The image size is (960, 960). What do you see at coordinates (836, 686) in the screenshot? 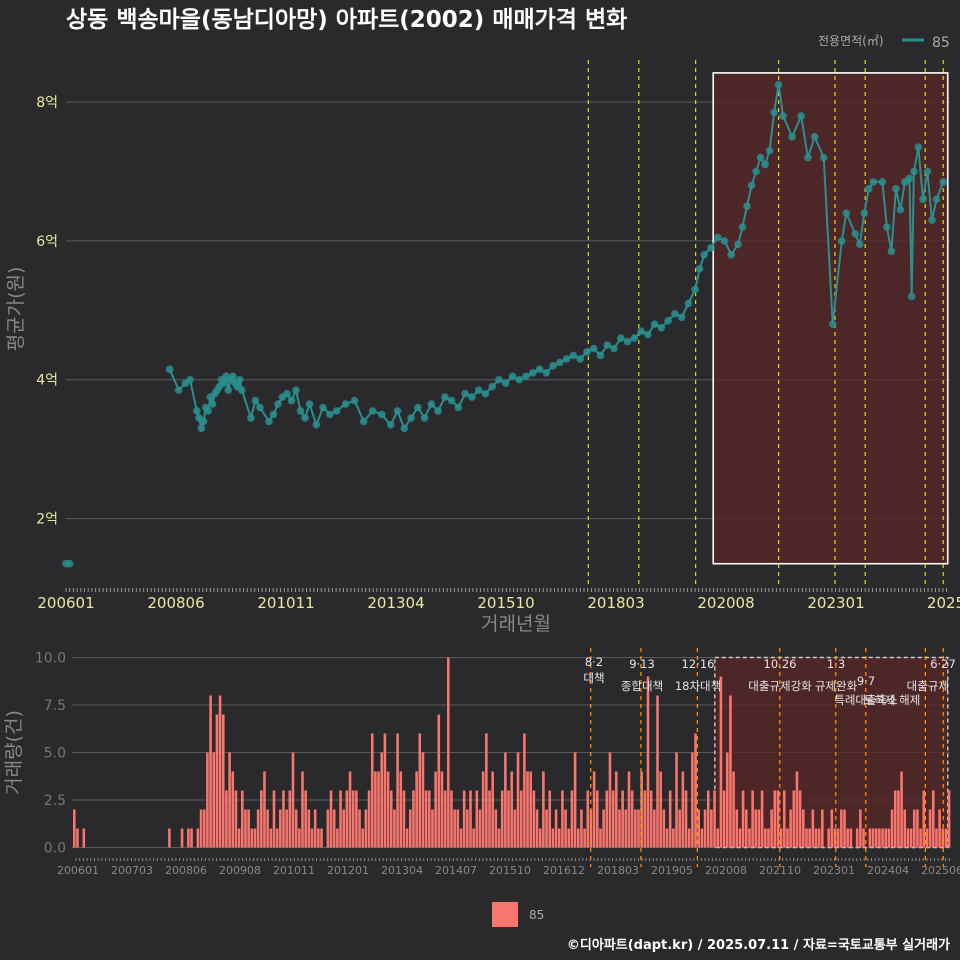
I see `annotation-text: 규제완화` at bounding box center [836, 686].